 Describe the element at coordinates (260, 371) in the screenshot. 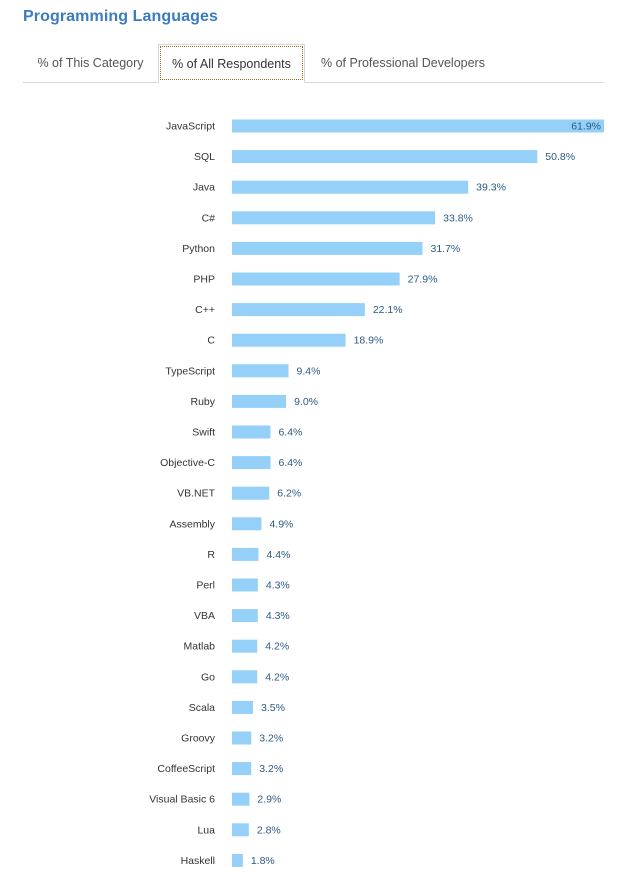

I see `bar-typescript` at that location.